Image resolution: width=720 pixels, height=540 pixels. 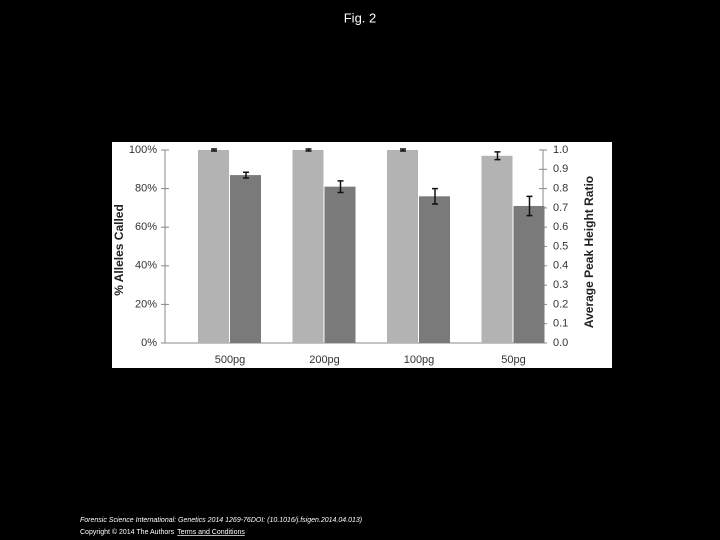 What do you see at coordinates (146, 189) in the screenshot?
I see `yticks-label: 80%` at bounding box center [146, 189].